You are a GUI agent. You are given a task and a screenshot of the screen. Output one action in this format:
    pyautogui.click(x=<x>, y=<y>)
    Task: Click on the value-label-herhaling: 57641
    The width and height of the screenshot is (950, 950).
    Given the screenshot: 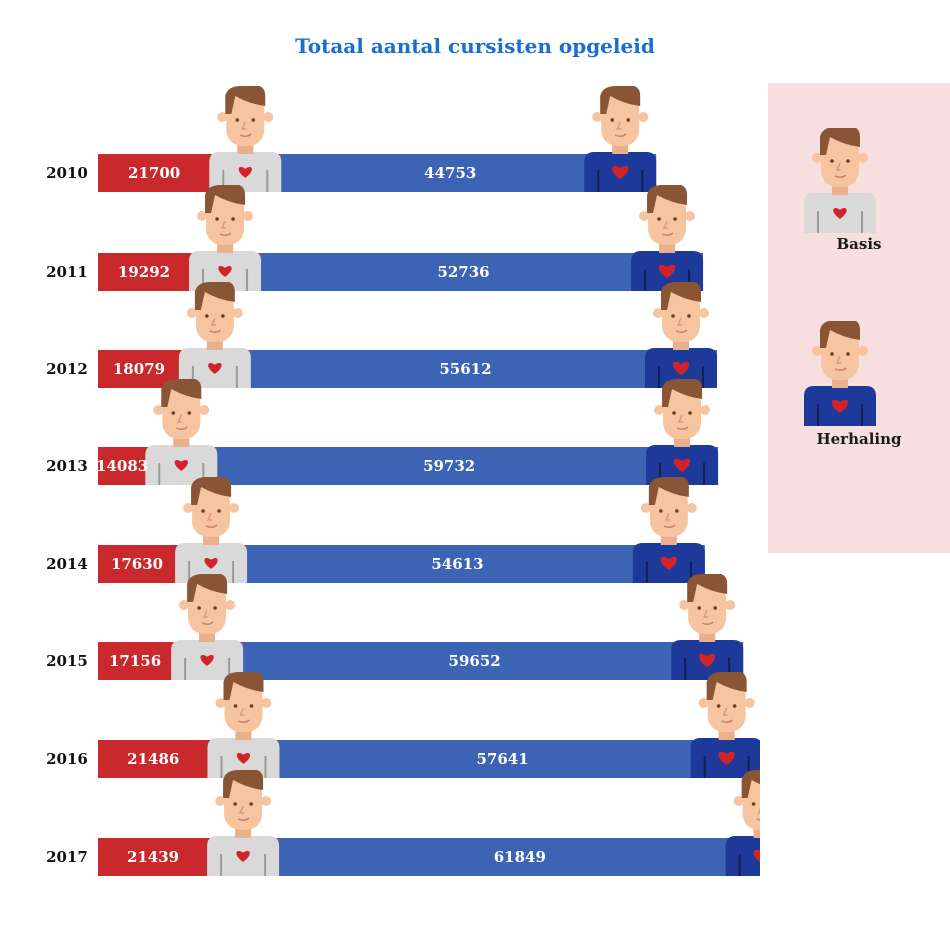 What is the action you would take?
    pyautogui.click(x=502, y=759)
    